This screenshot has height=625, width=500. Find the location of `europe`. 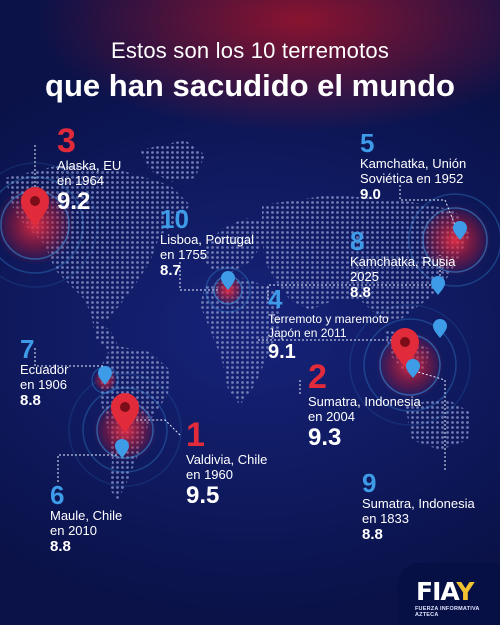

europe is located at coordinates (232, 245).